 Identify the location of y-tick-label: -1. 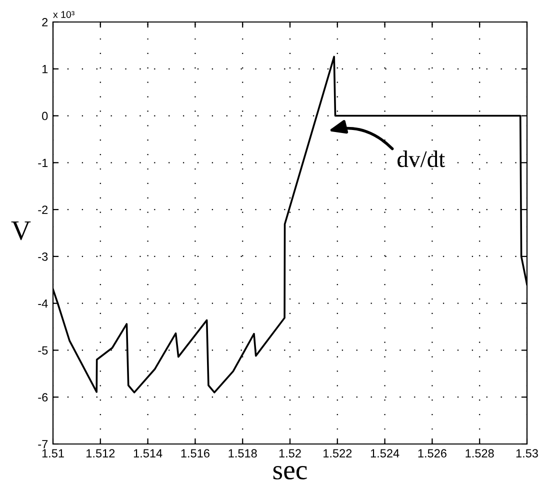
(43, 162).